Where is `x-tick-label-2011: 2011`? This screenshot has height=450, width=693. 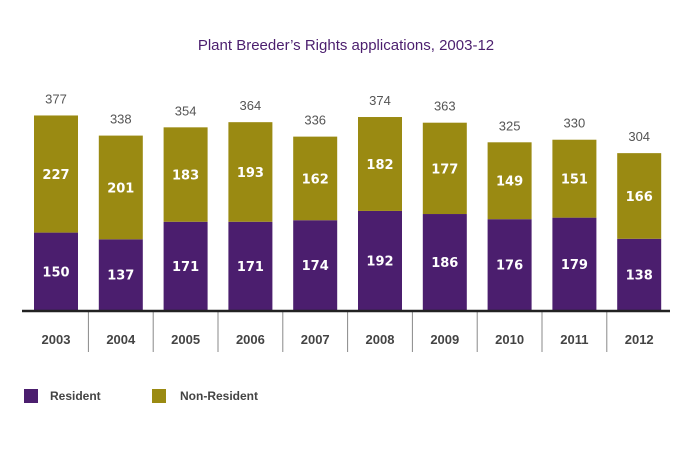 x-tick-label-2011: 2011 is located at coordinates (574, 339).